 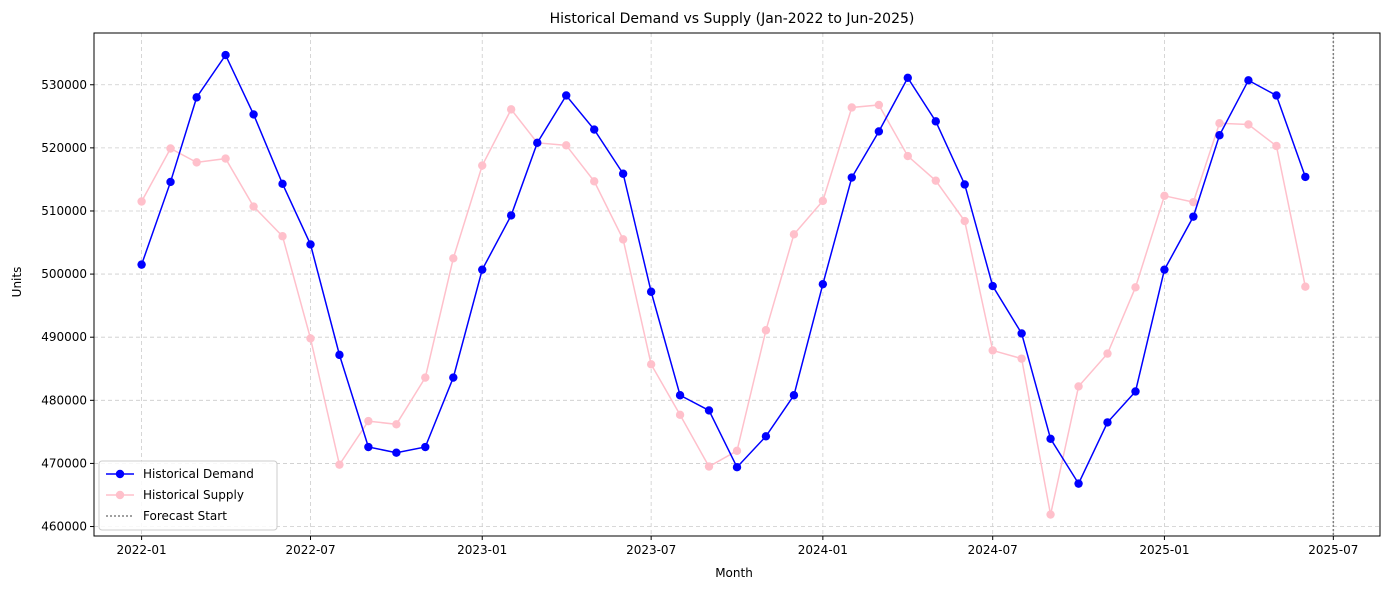 I want to click on y-tick-label-3: 490000, so click(x=64, y=337).